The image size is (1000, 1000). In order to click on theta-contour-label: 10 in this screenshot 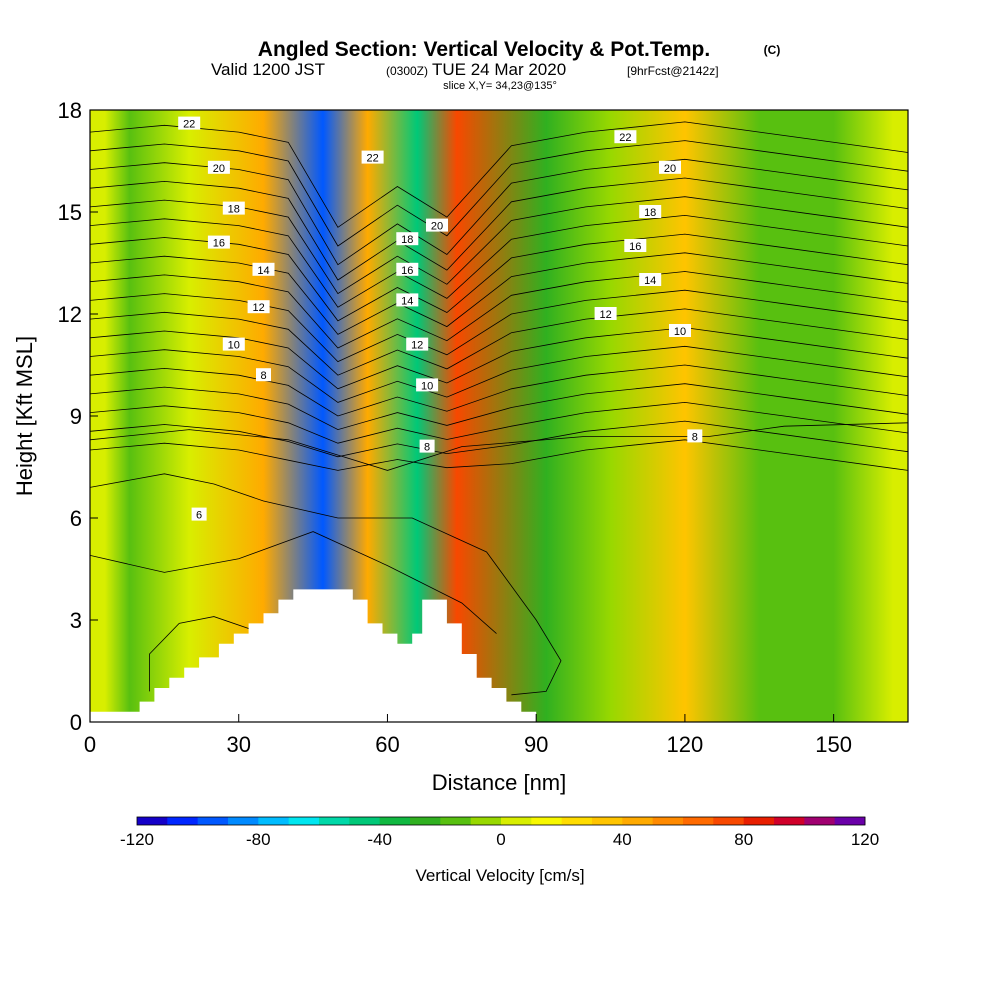, I will do `click(427, 385)`.